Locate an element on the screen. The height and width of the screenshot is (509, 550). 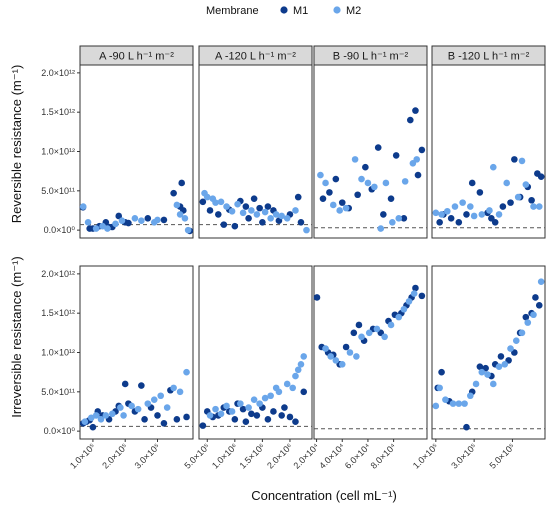
panel-0-3: B -120 L h⁻¹ m⁻² is located at coordinates (488, 142).